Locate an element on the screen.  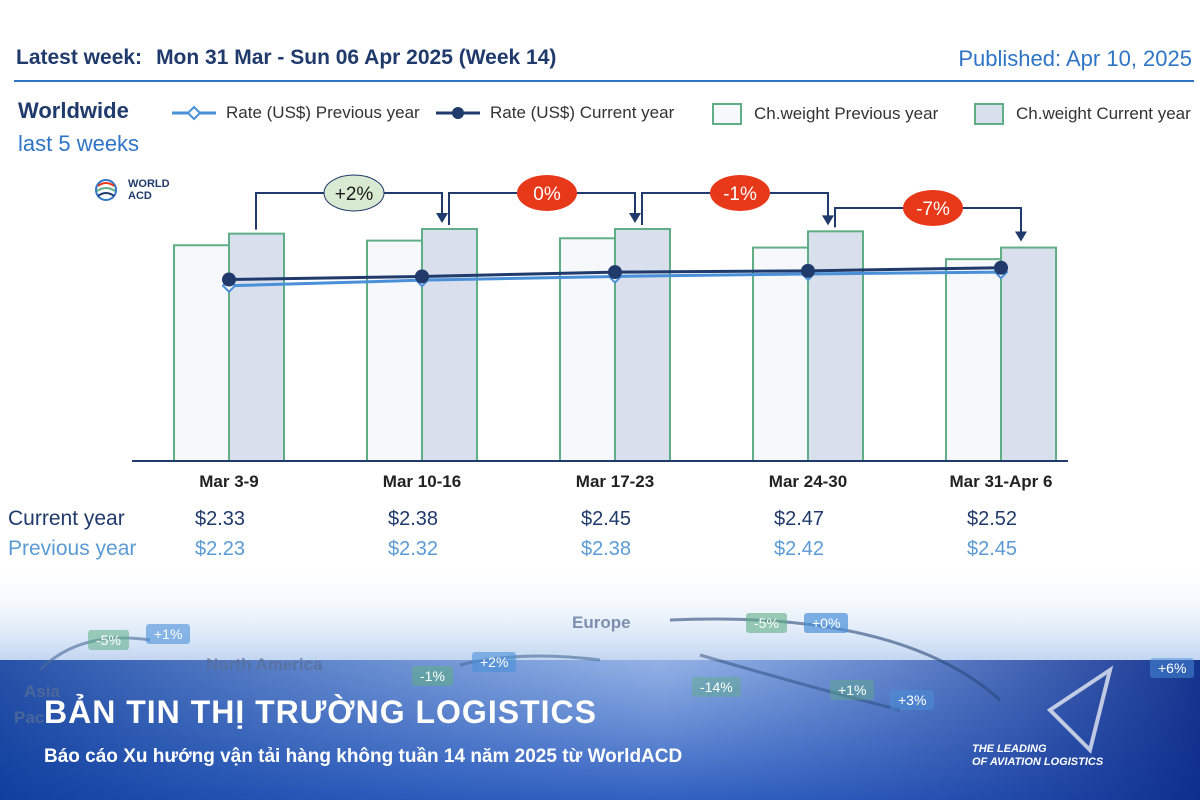
legend-label: Rate (US$) Previous year is located at coordinates (323, 112).